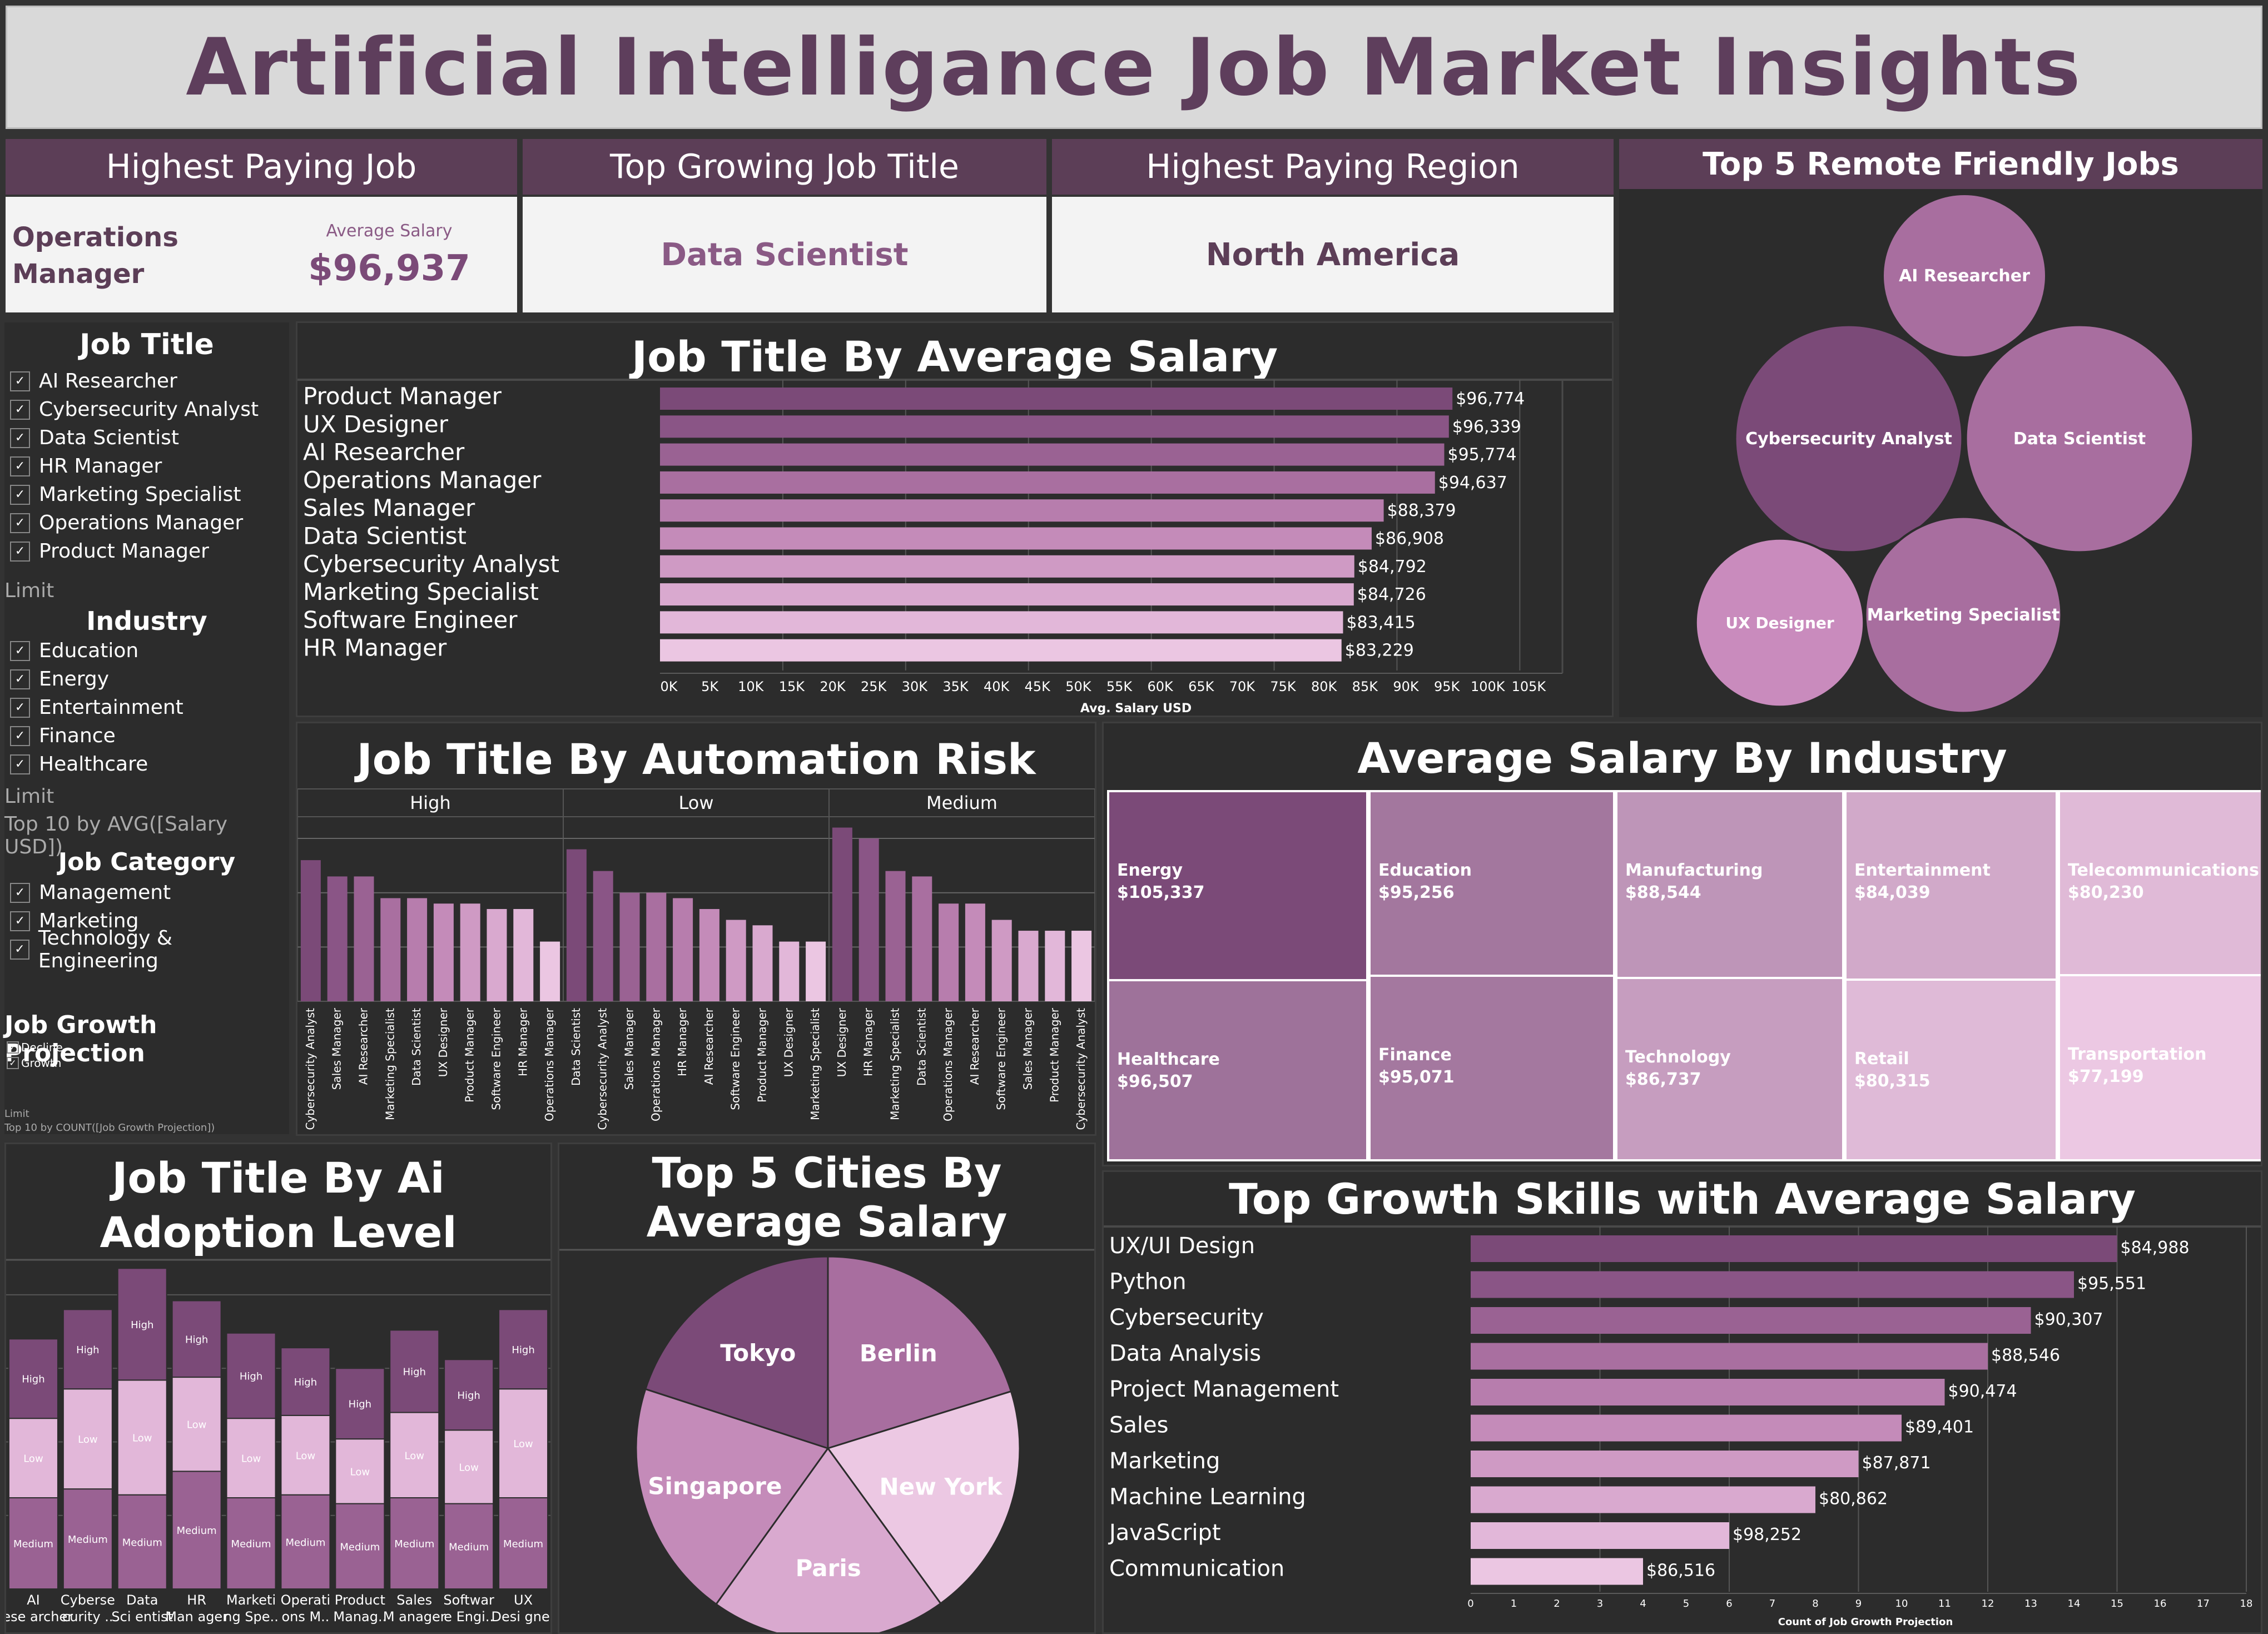 The width and height of the screenshot is (2268, 1634). What do you see at coordinates (2160, 1604) in the screenshot?
I see `skills-x-tick: 16` at bounding box center [2160, 1604].